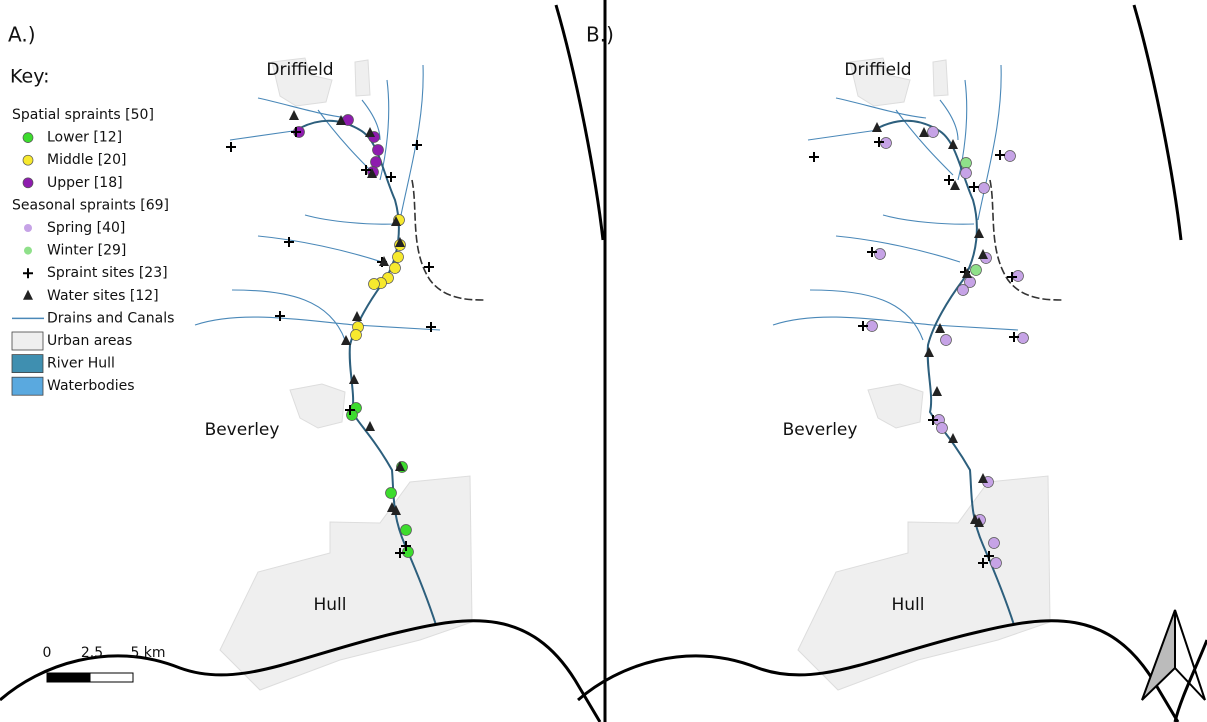  I want to click on legend-entry: Drains and Canals, so click(110, 318).